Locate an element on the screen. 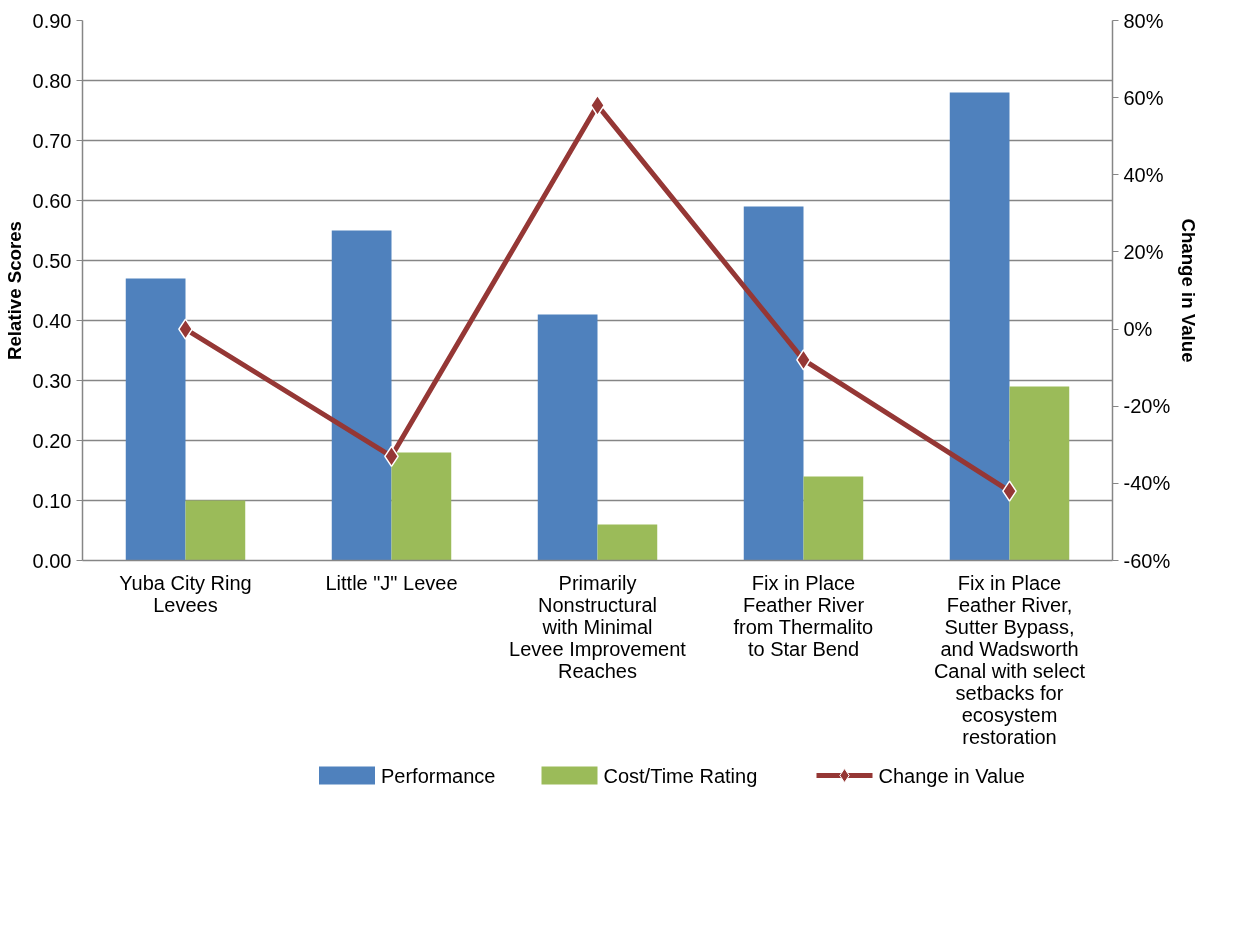 This screenshot has height=949, width=1260. x-tick-label: Fix in Place Feather River from Thermalito to Star Bend is located at coordinates (803, 615).